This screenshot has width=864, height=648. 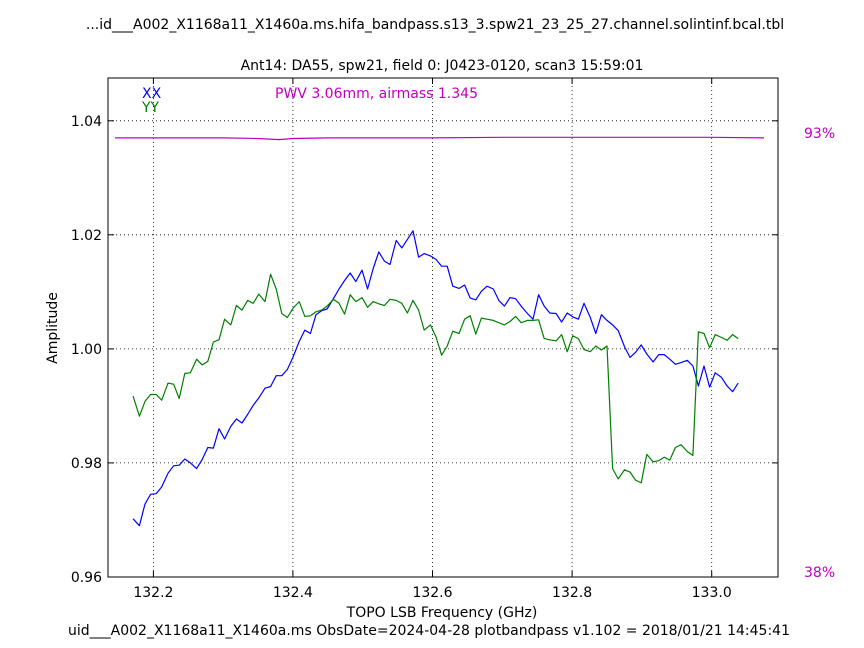 I want to click on atmosphere-transmission-line, so click(x=440, y=138).